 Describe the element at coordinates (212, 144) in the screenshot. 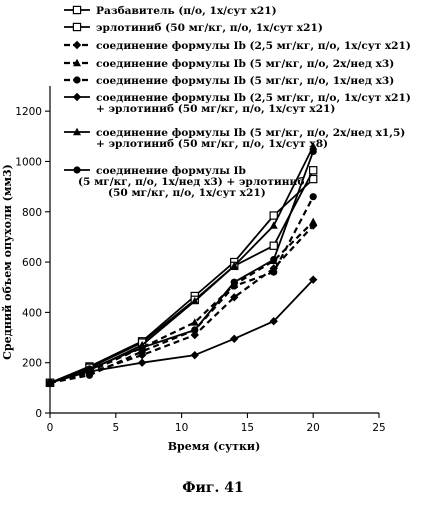

I see `legend-entry-7-line-2: + эрлотиниб (50 мг/кг, п/о, 1х/сут х8)` at that location.